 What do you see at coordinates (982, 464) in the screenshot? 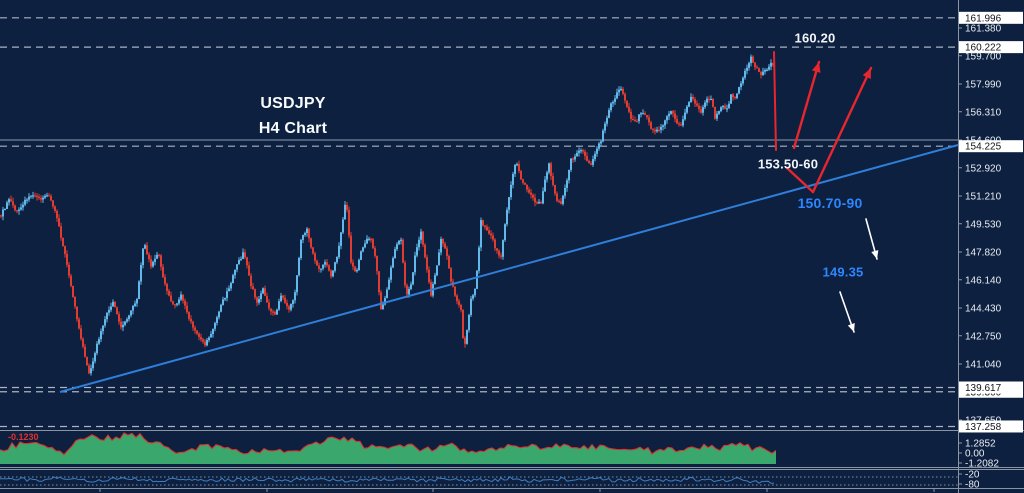
I see `price-tick-label: -1.2082` at bounding box center [982, 464].